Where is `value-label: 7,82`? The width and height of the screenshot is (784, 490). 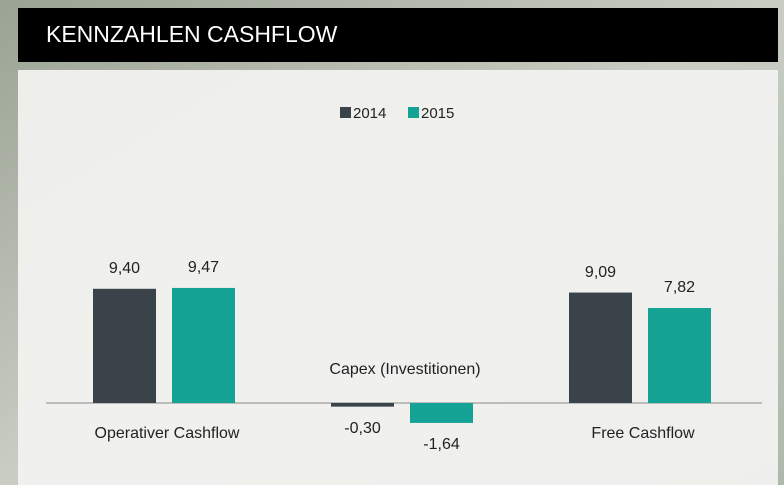
value-label: 7,82 is located at coordinates (679, 287).